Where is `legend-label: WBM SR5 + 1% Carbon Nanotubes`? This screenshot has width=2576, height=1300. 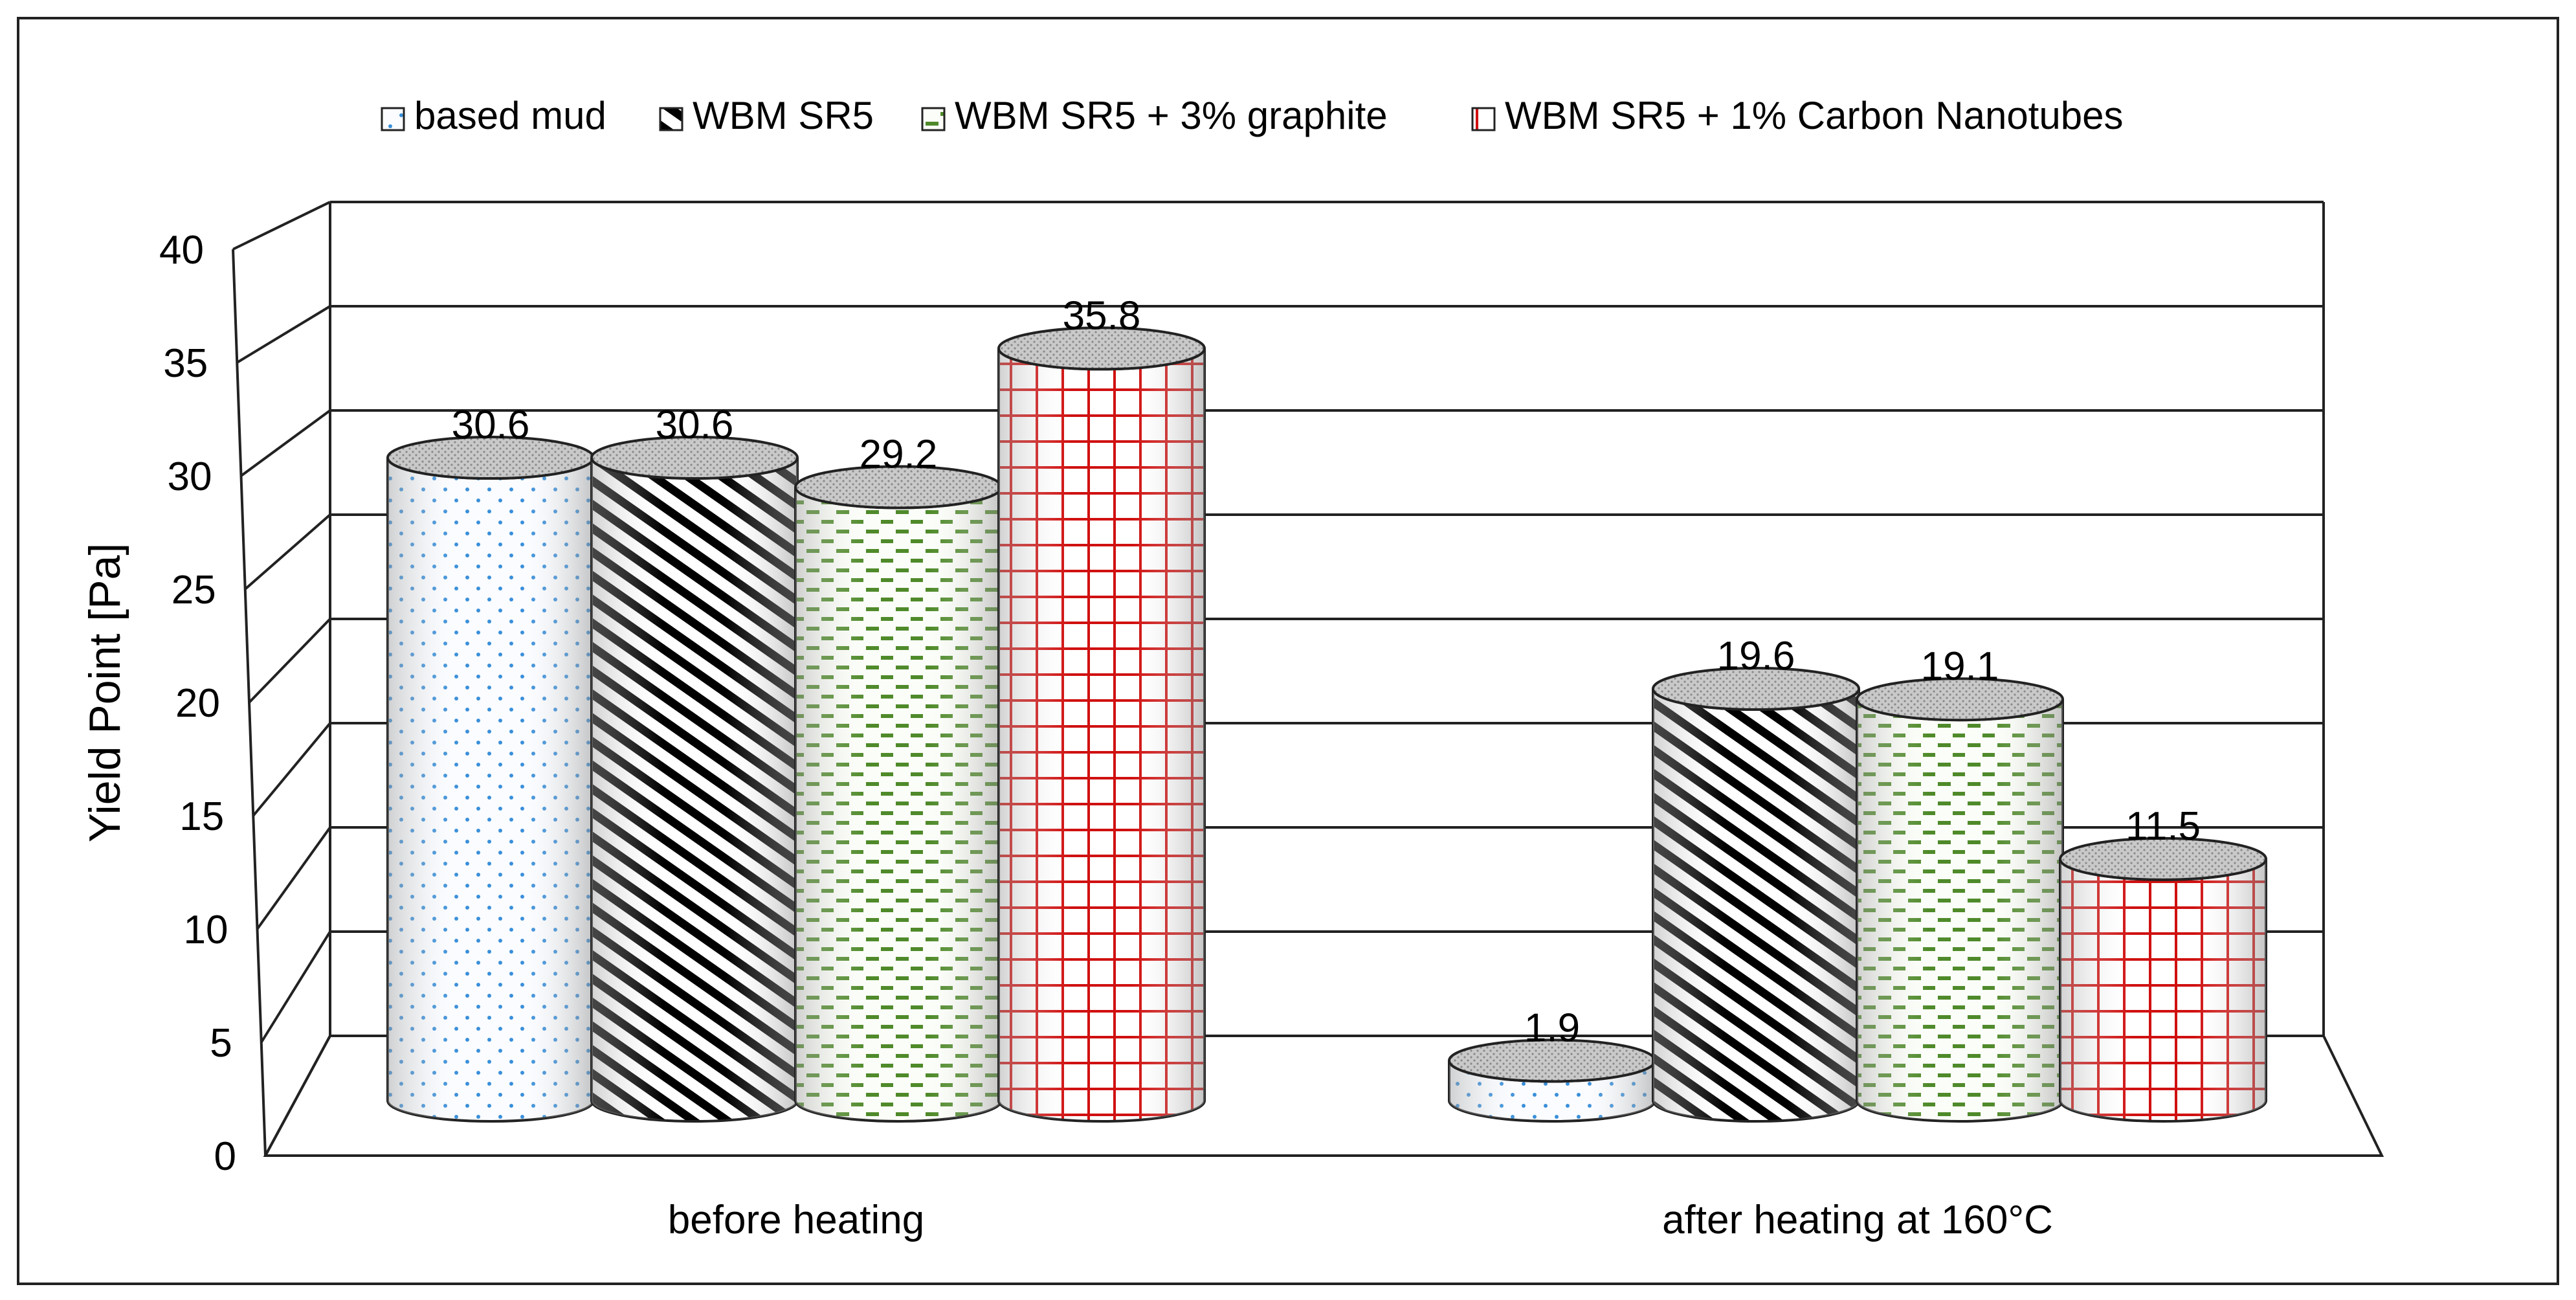 legend-label: WBM SR5 + 1% Carbon Nanotubes is located at coordinates (1814, 115).